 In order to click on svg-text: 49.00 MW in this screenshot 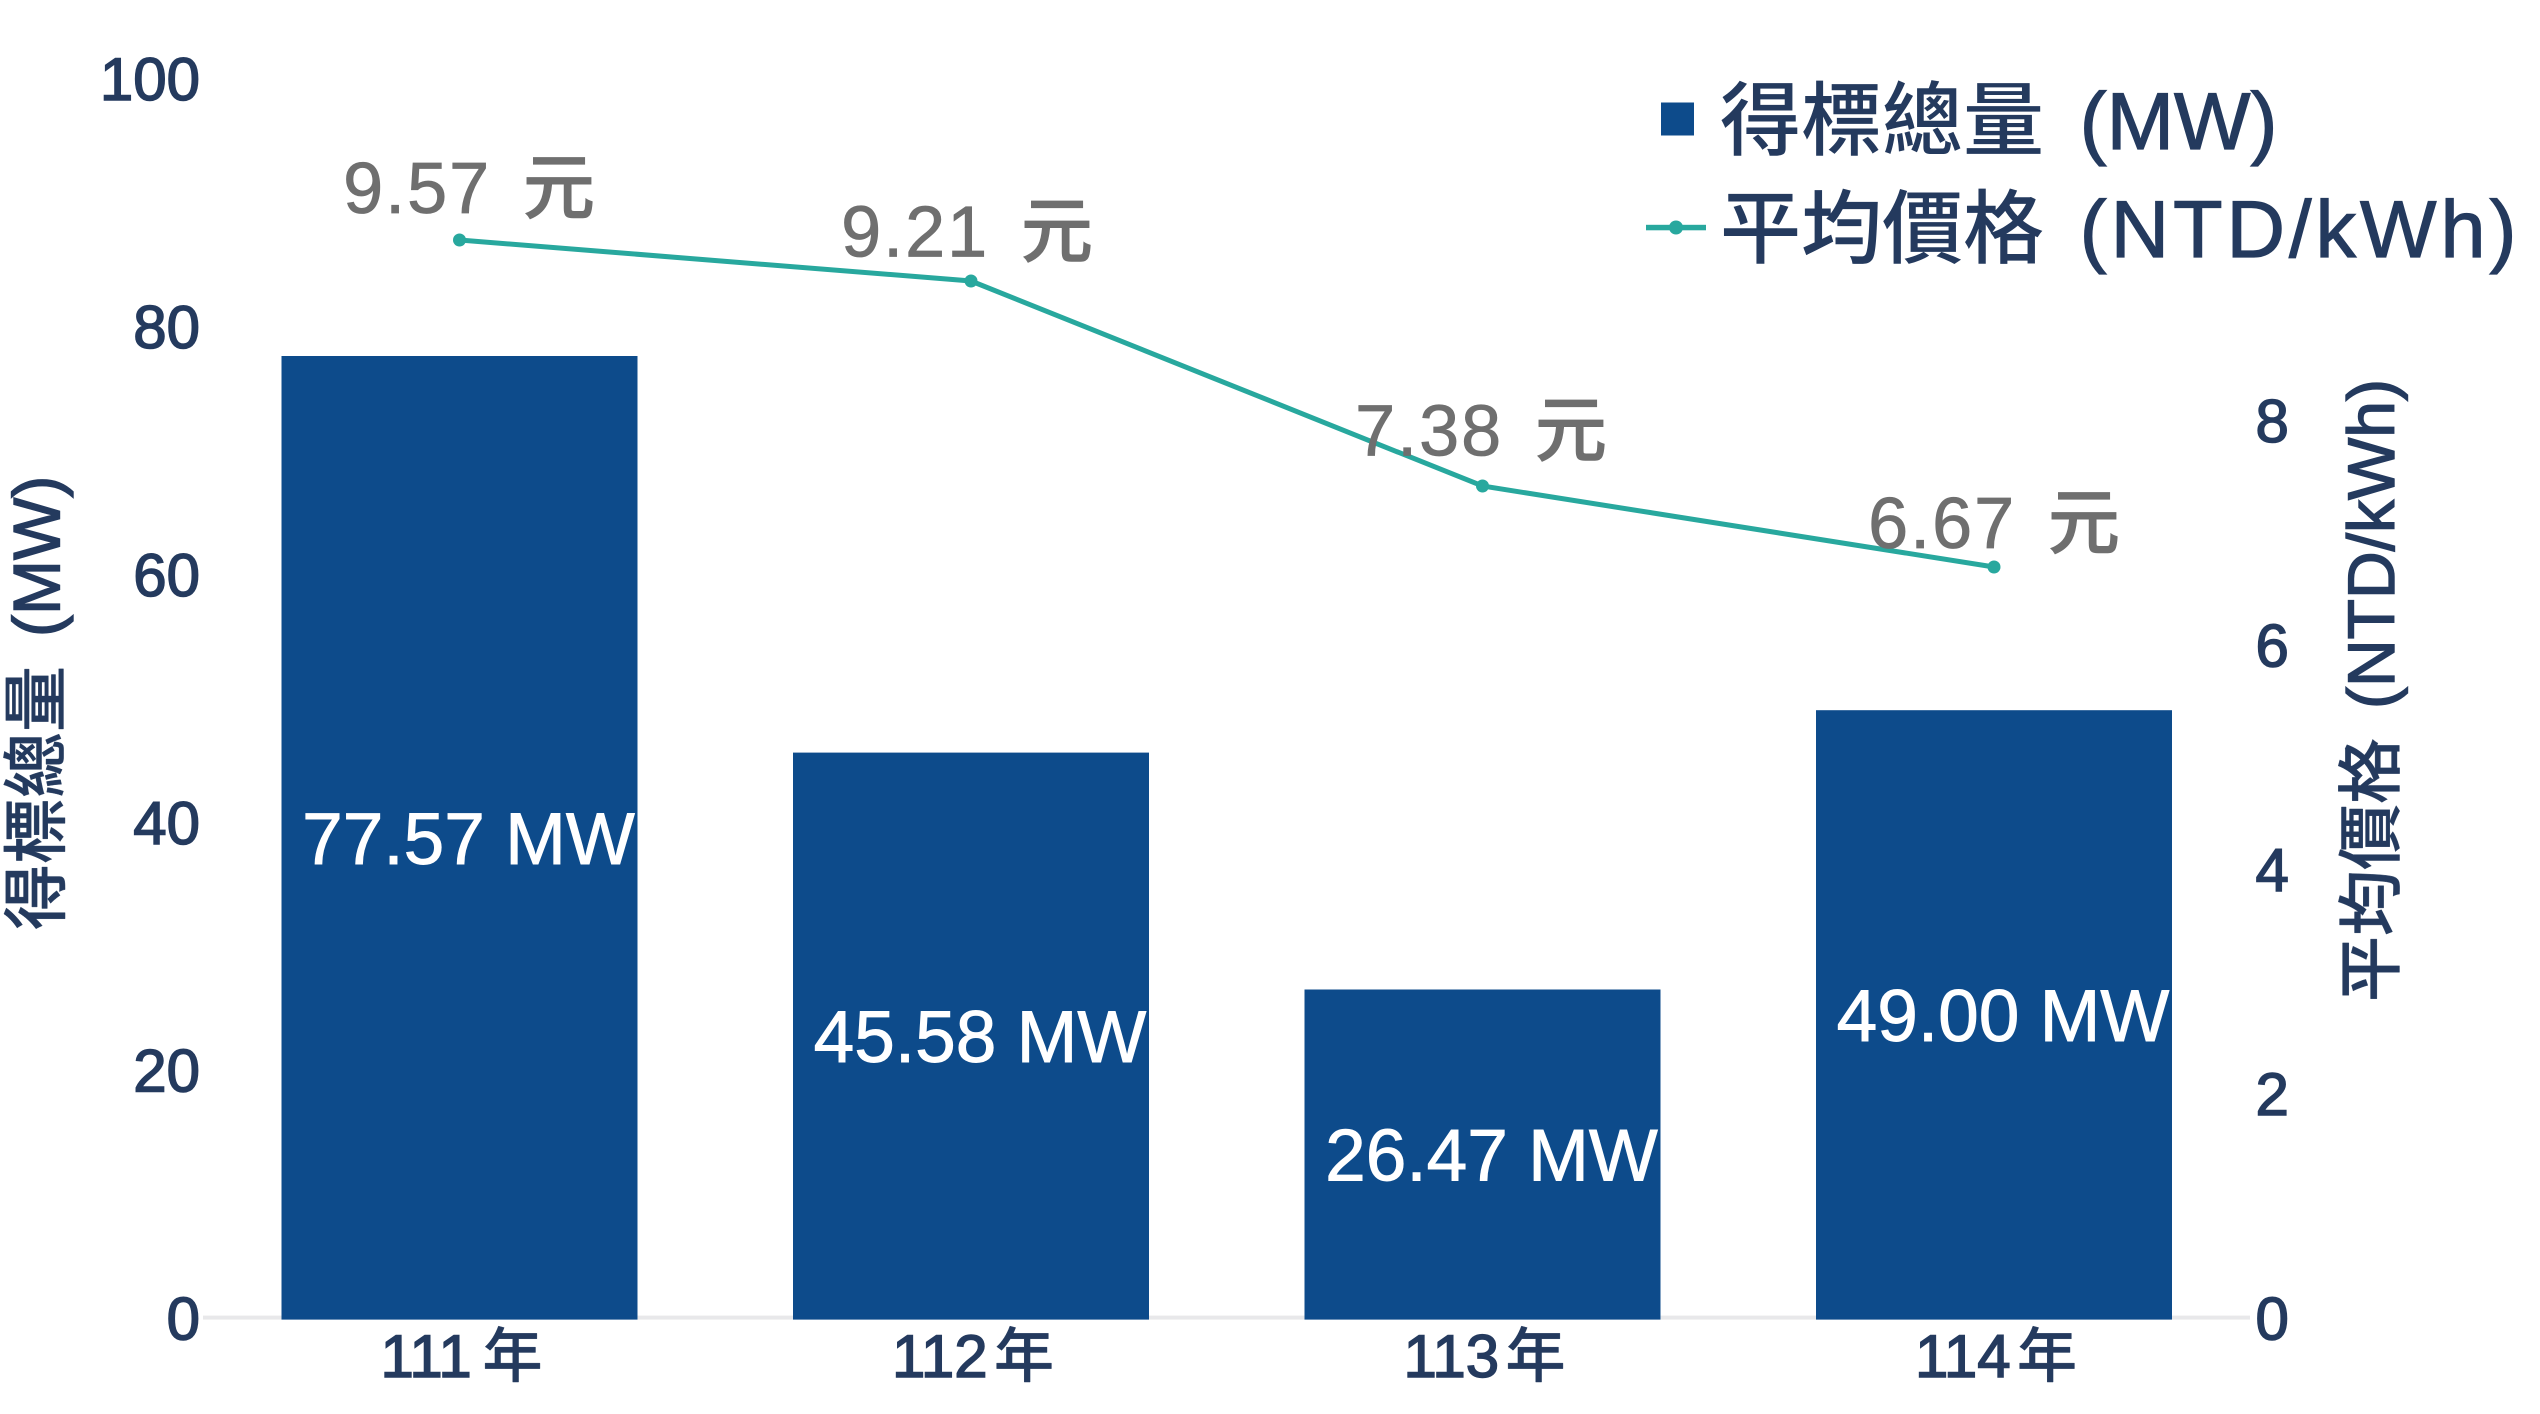, I will do `click(2003, 1016)`.